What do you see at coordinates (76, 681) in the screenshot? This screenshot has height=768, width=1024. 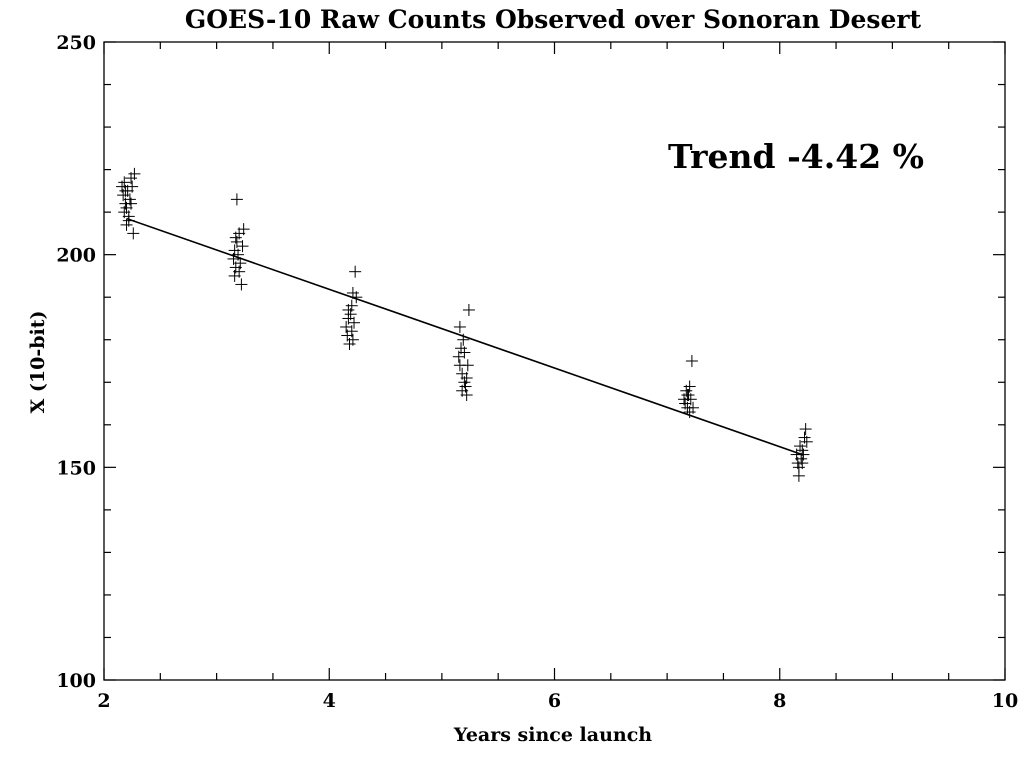 I see `y-tick-label: 100` at bounding box center [76, 681].